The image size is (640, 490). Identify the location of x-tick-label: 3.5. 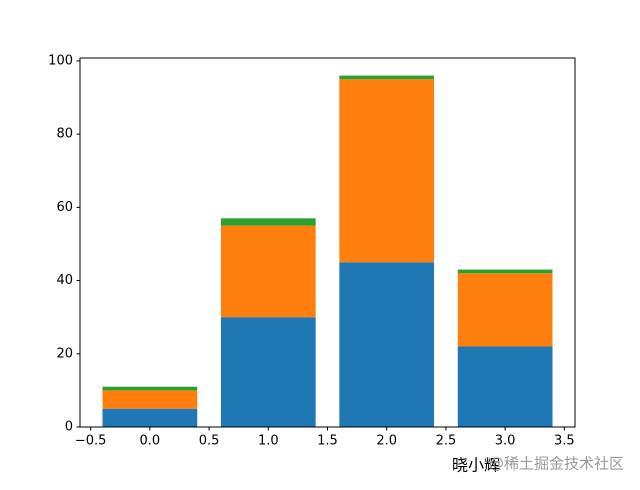
(564, 441).